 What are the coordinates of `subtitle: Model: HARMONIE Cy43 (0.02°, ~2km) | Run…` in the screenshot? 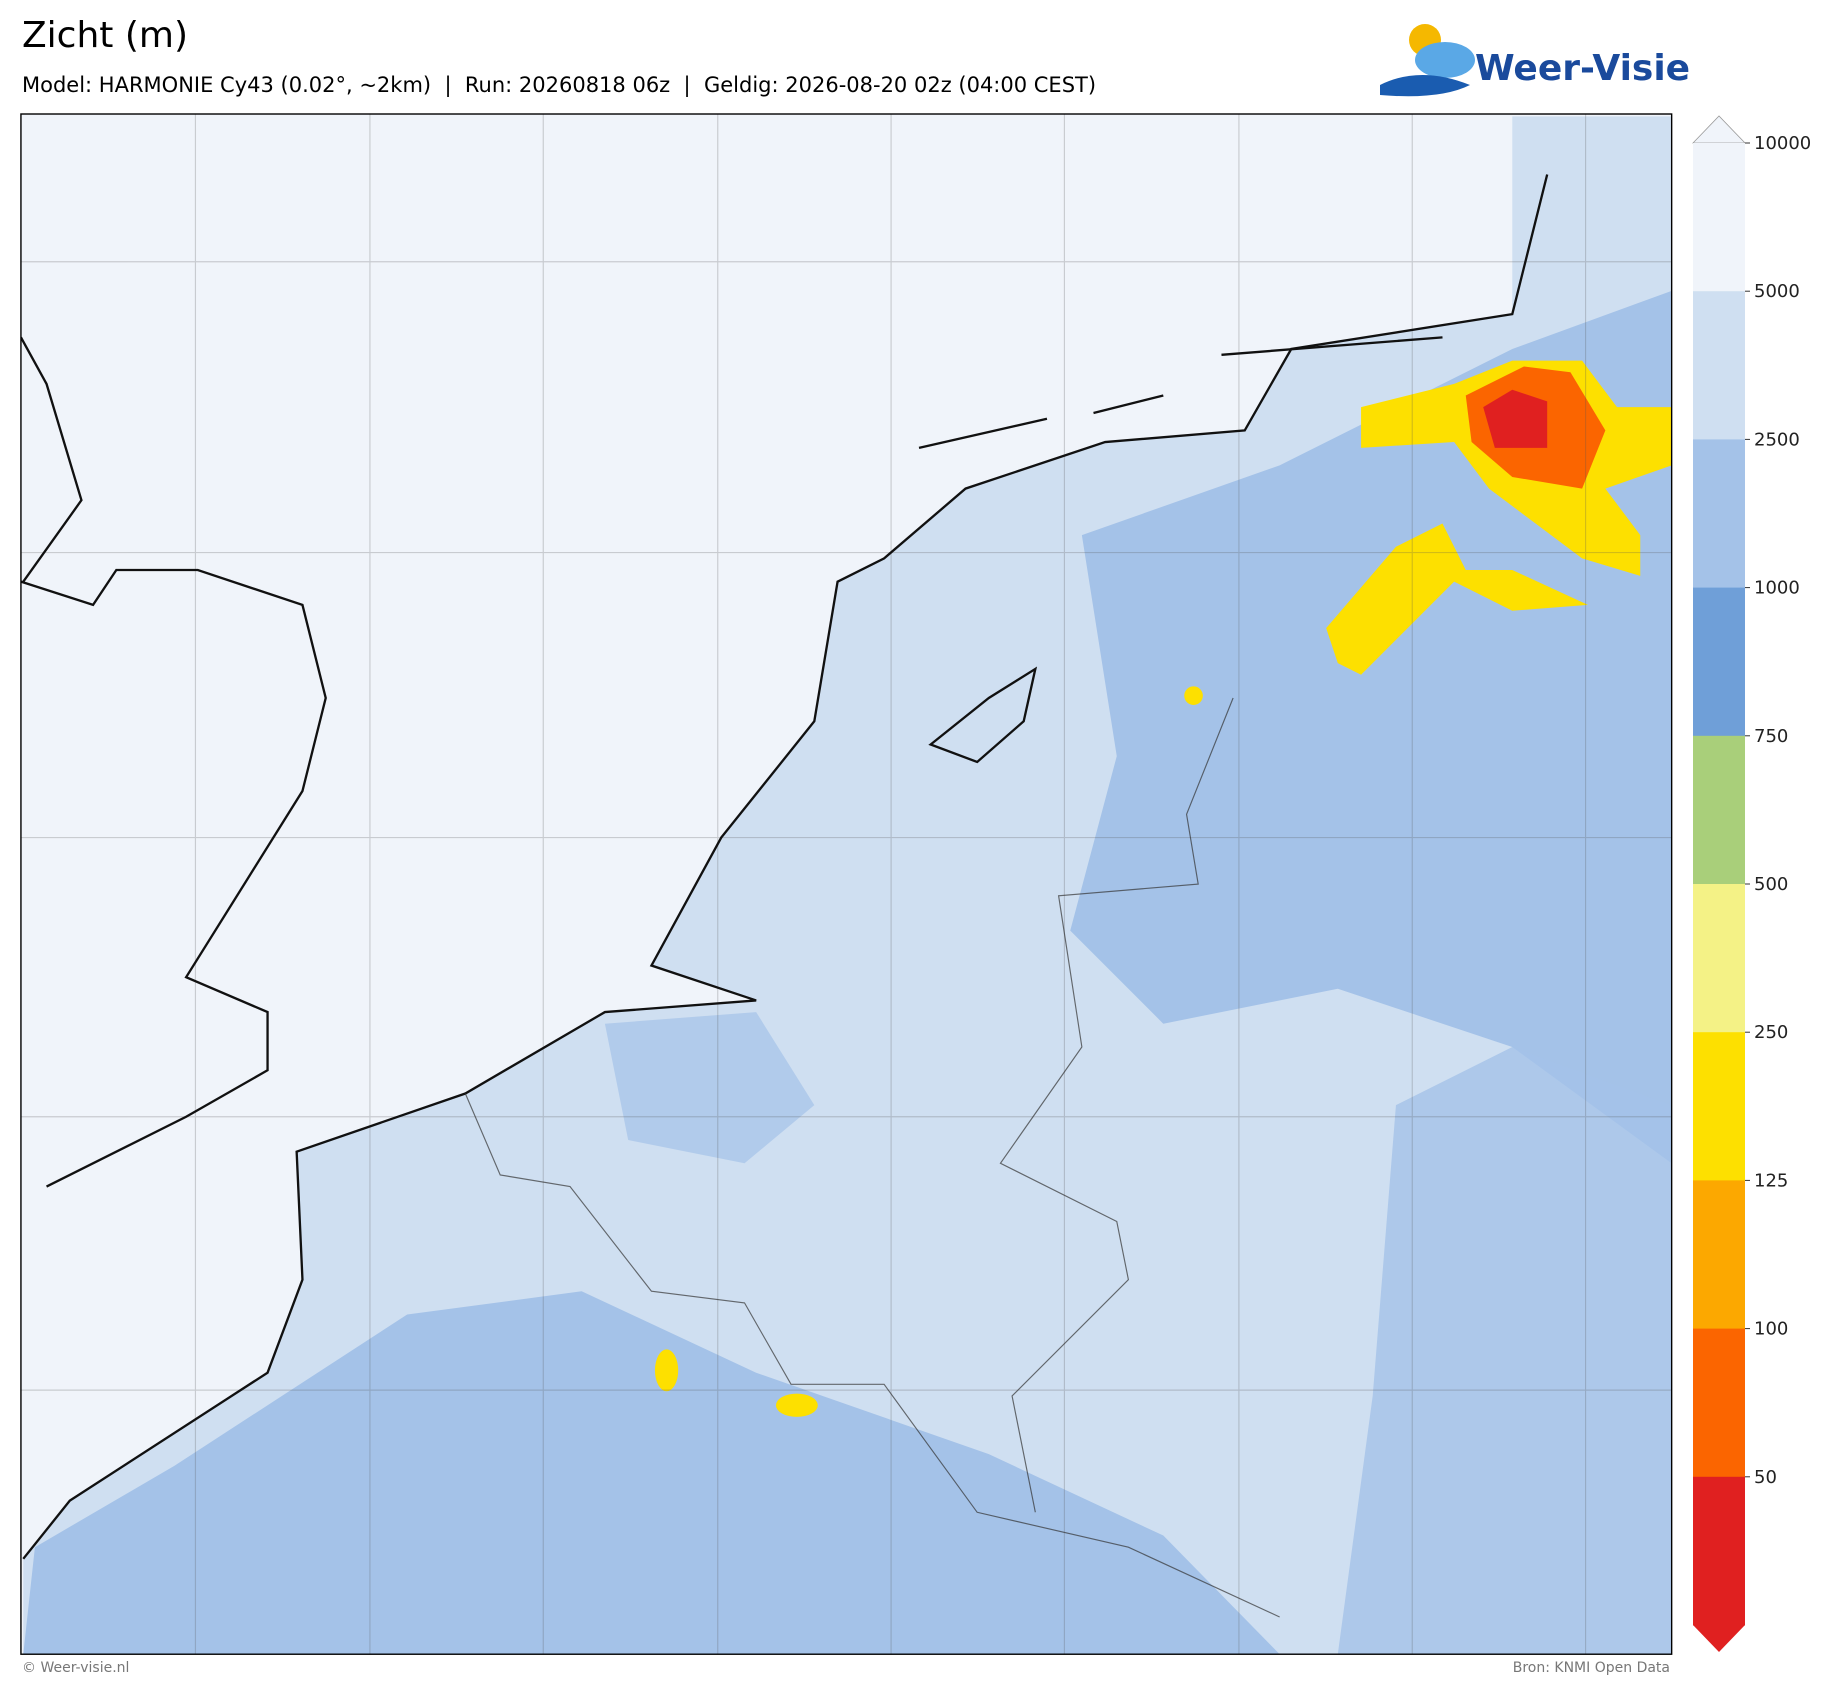 It's located at (559, 85).